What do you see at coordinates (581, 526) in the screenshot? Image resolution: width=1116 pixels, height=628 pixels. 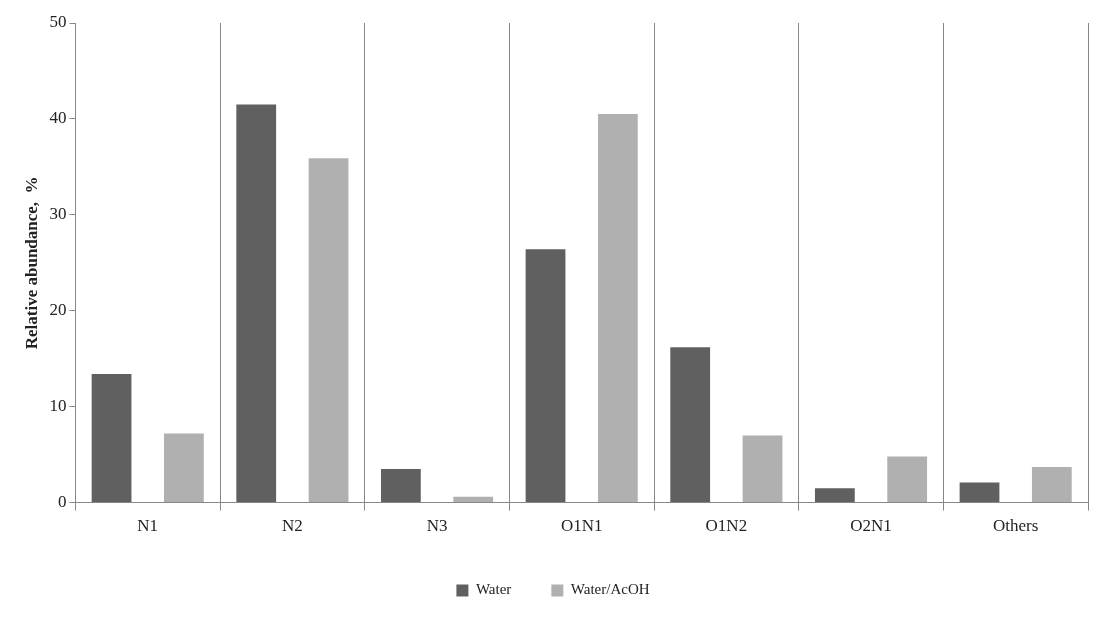 I see `x-tick-label: O1N1` at bounding box center [581, 526].